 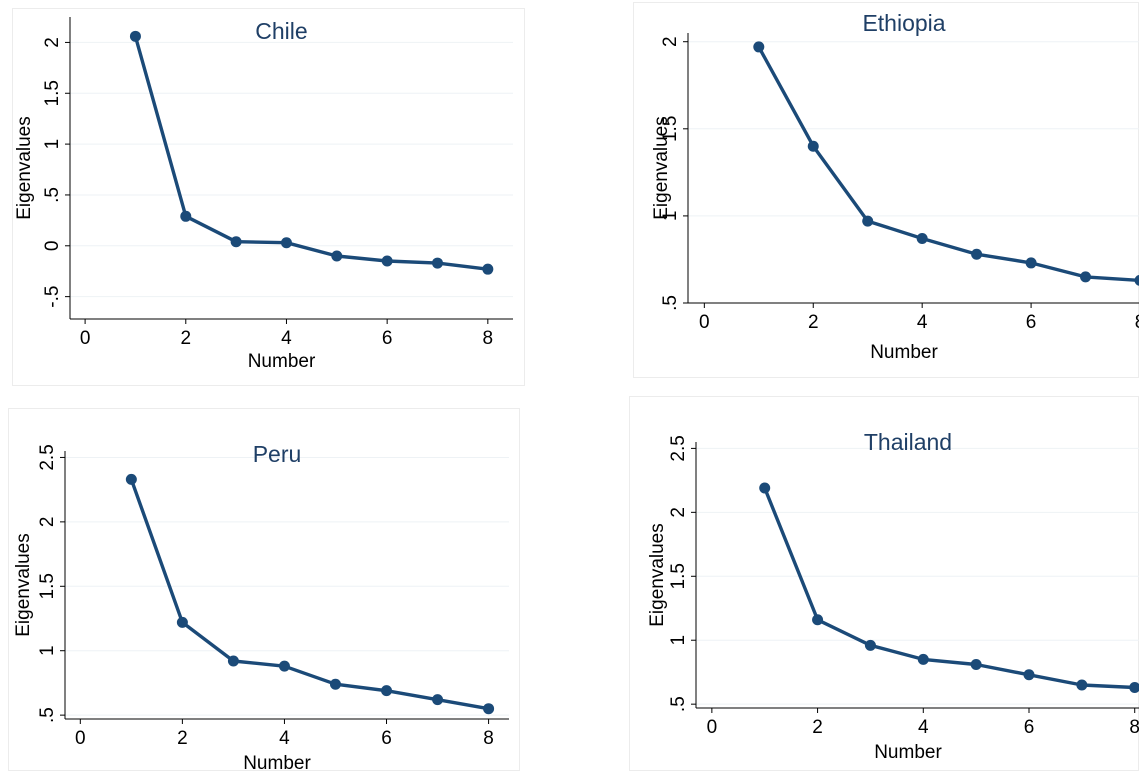 I want to click on chart-title-peru: Peru, so click(x=277, y=454).